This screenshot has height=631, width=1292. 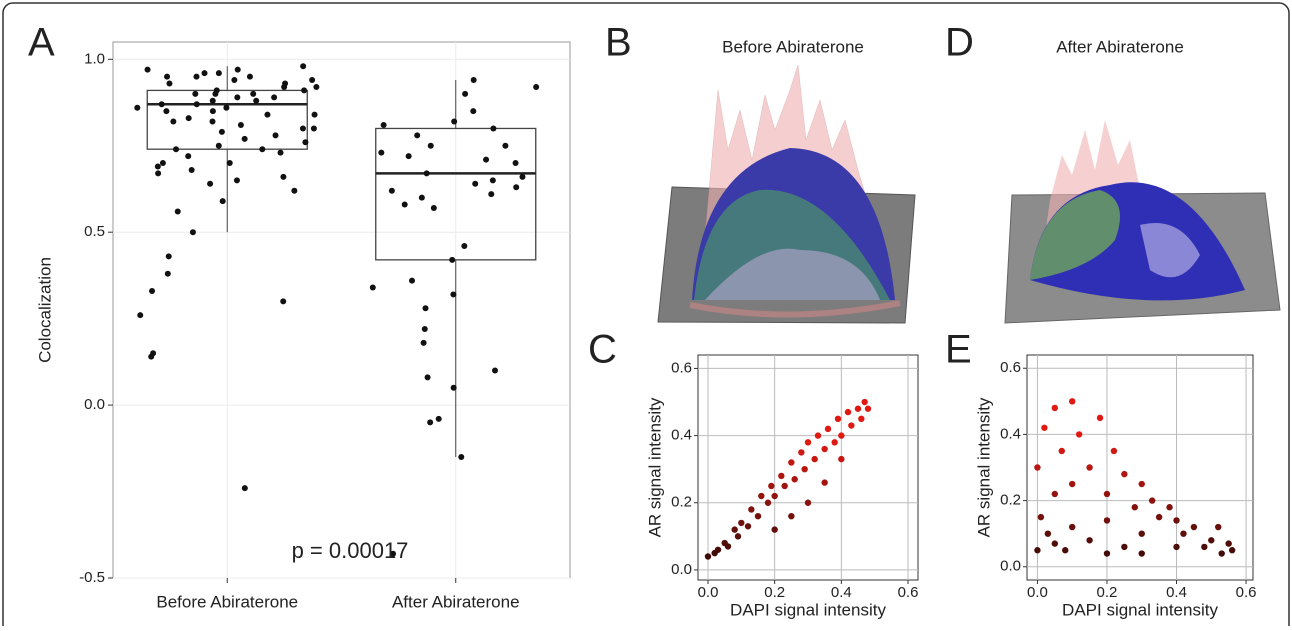 What do you see at coordinates (958, 350) in the screenshot?
I see `panel-letter: E` at bounding box center [958, 350].